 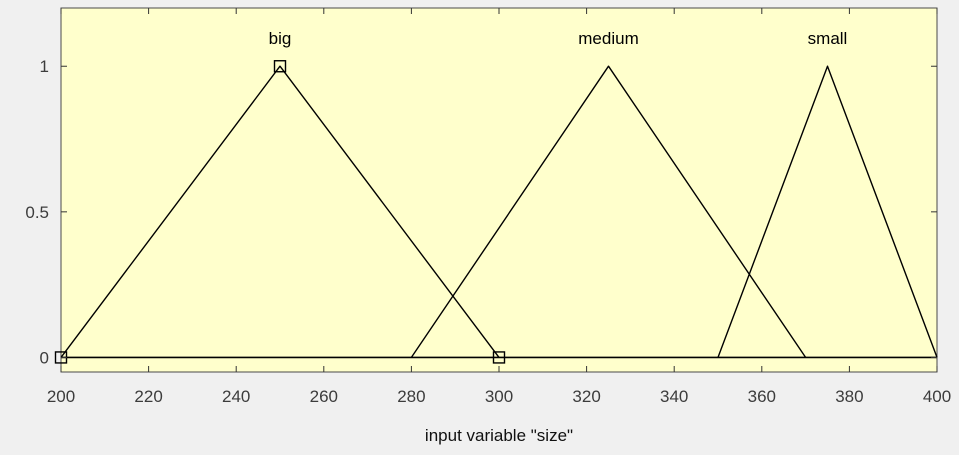 What do you see at coordinates (849, 396) in the screenshot?
I see `x-tick-label: 380` at bounding box center [849, 396].